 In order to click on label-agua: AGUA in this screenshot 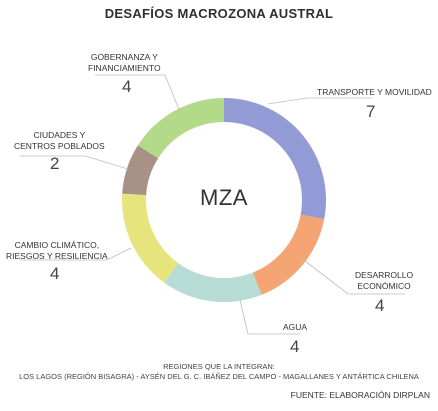, I will do `click(295, 327)`.